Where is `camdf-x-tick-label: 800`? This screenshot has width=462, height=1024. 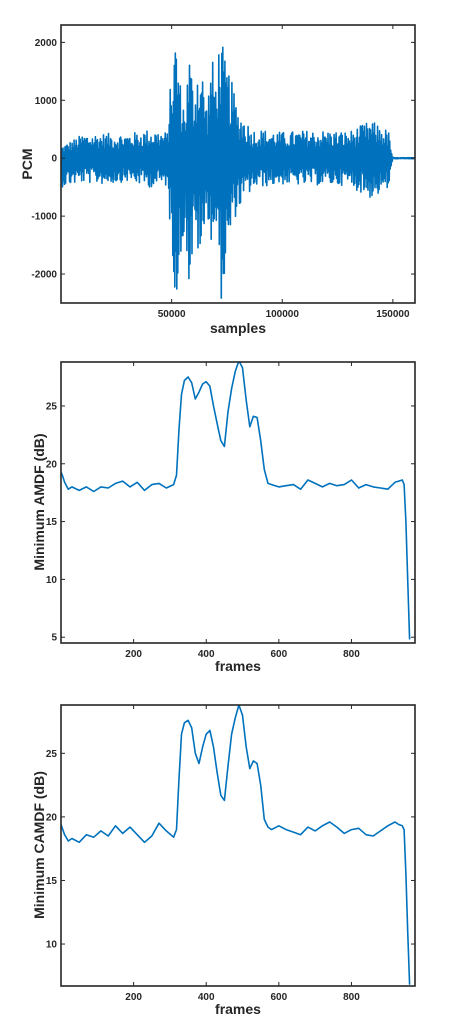 camdf-x-tick-label: 800 is located at coordinates (351, 997).